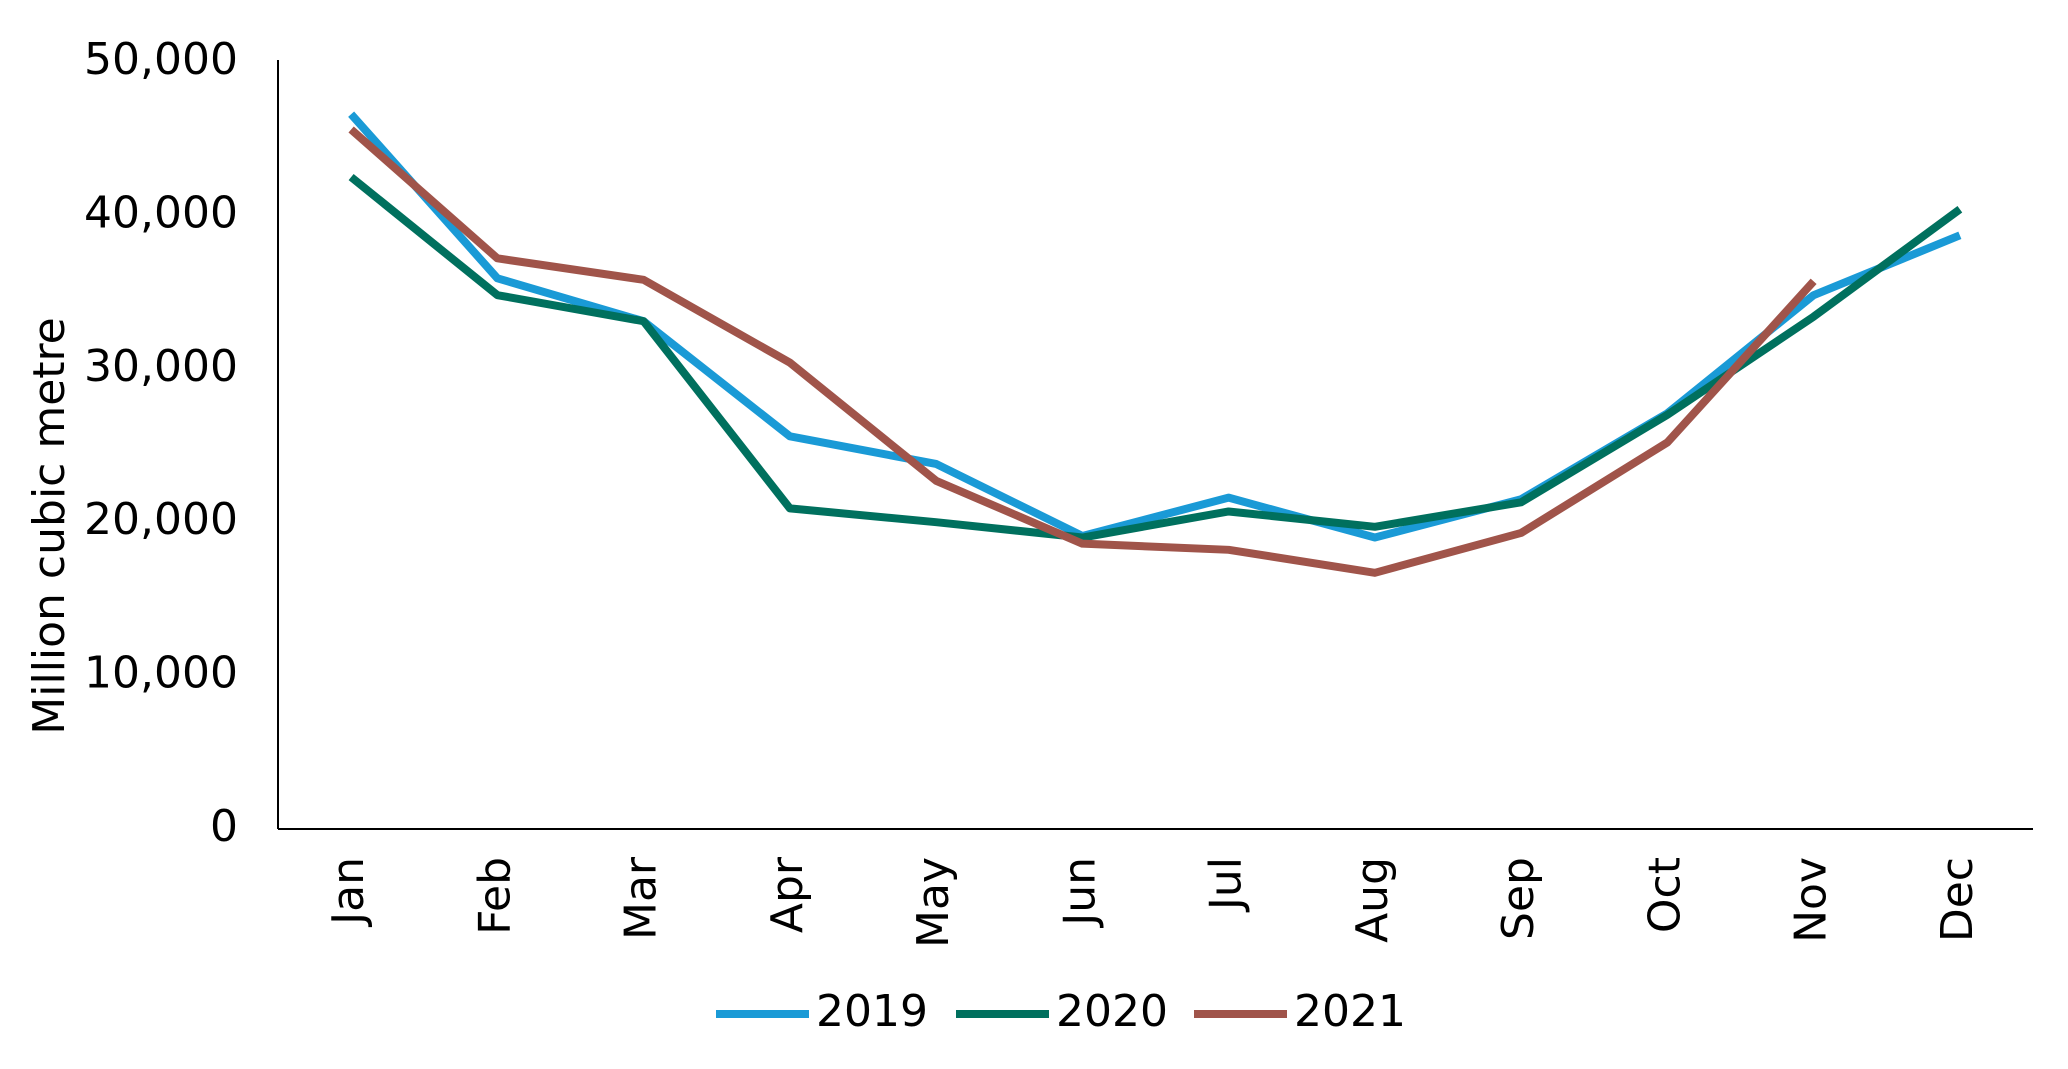  What do you see at coordinates (49, 525) in the screenshot?
I see `y-axis-title: Million cubic metre` at bounding box center [49, 525].